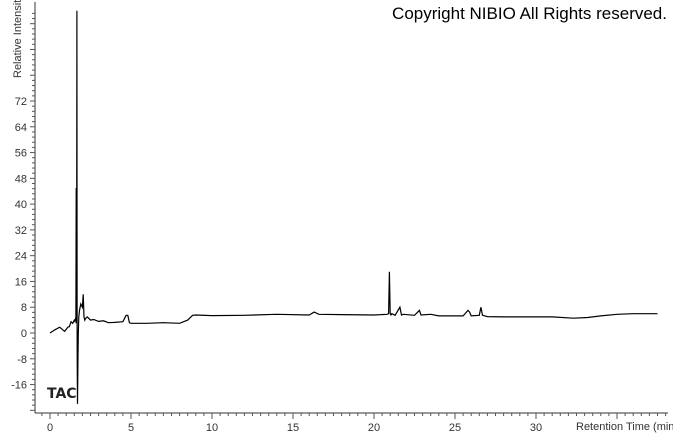 Image resolution: width=673 pixels, height=433 pixels. Describe the element at coordinates (21, 179) in the screenshot. I see `y-tick-label: 48` at that location.